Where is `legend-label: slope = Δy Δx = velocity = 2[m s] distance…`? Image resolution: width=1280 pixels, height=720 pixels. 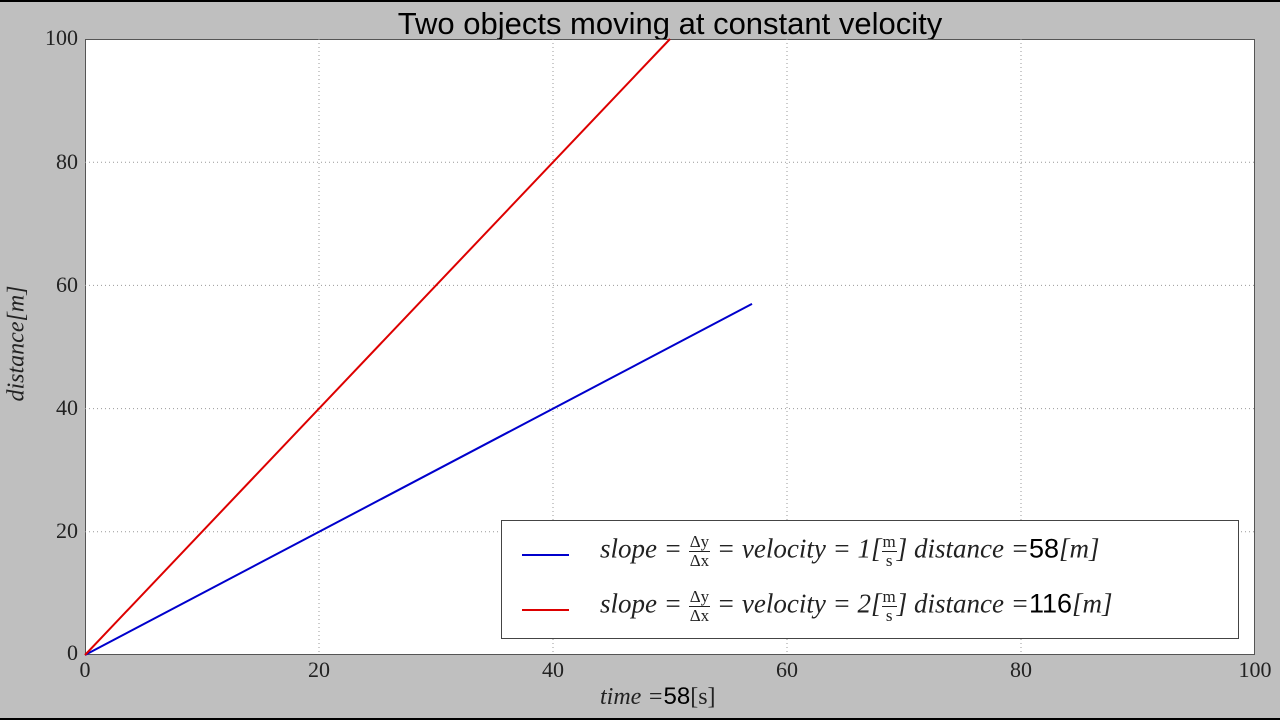 legend-label: slope = Δy Δx = velocity = 2[m s] distance… is located at coordinates (856, 606).